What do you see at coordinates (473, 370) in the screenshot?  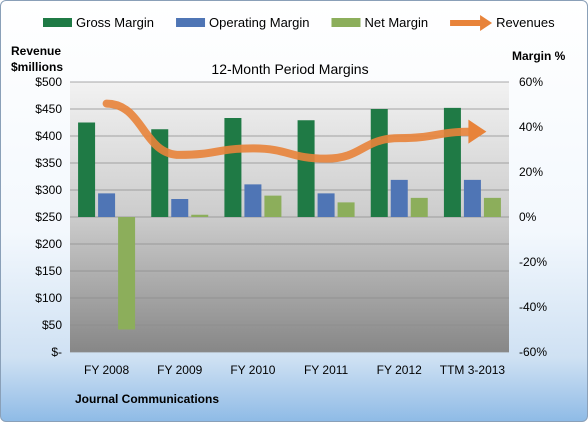 I see `x-tick-label: TTM 3-2013` at bounding box center [473, 370].